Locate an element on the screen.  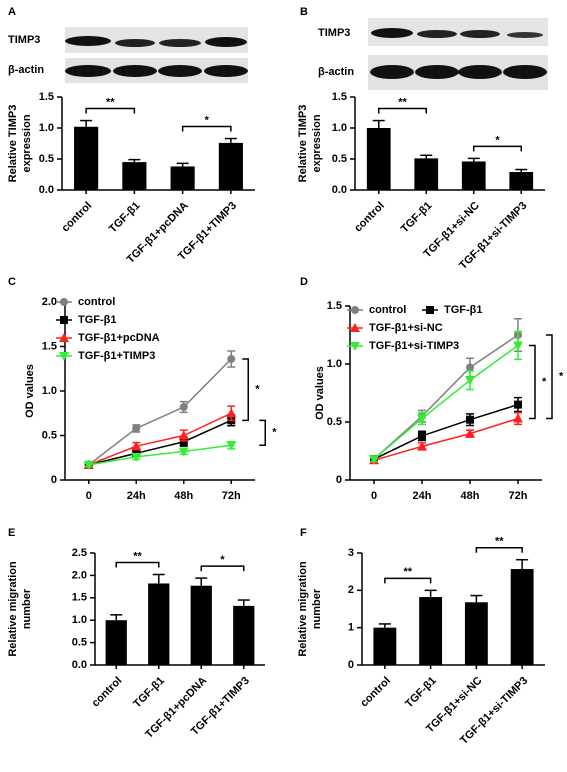
blot-a is located at coordinates (156, 55).